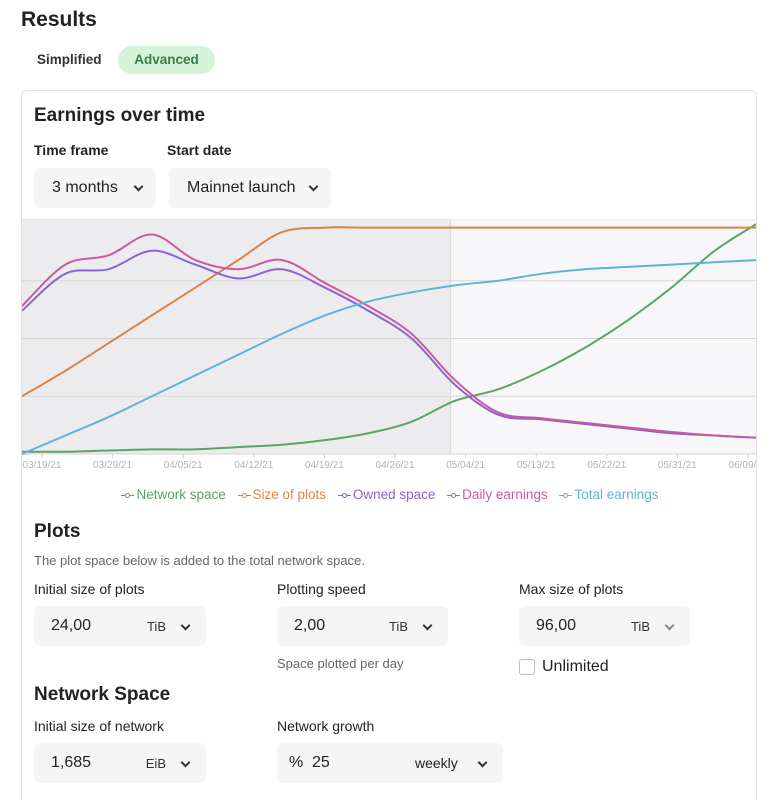 The image size is (777, 800). I want to click on x-tick-label: 04/05/21, so click(183, 464).